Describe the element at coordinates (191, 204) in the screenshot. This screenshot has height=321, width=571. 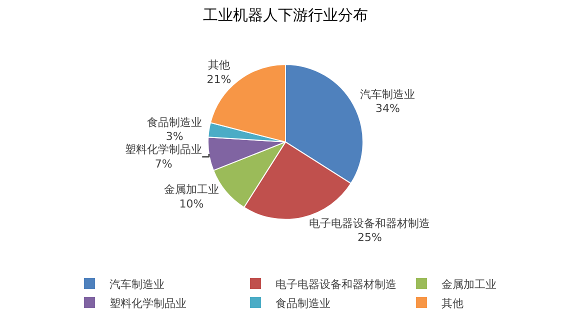
I see `data-label: 10%` at that location.